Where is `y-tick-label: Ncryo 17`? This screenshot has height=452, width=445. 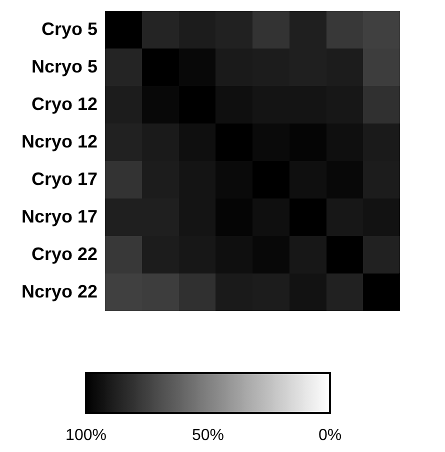 y-tick-label: Ncryo 17 is located at coordinates (59, 216).